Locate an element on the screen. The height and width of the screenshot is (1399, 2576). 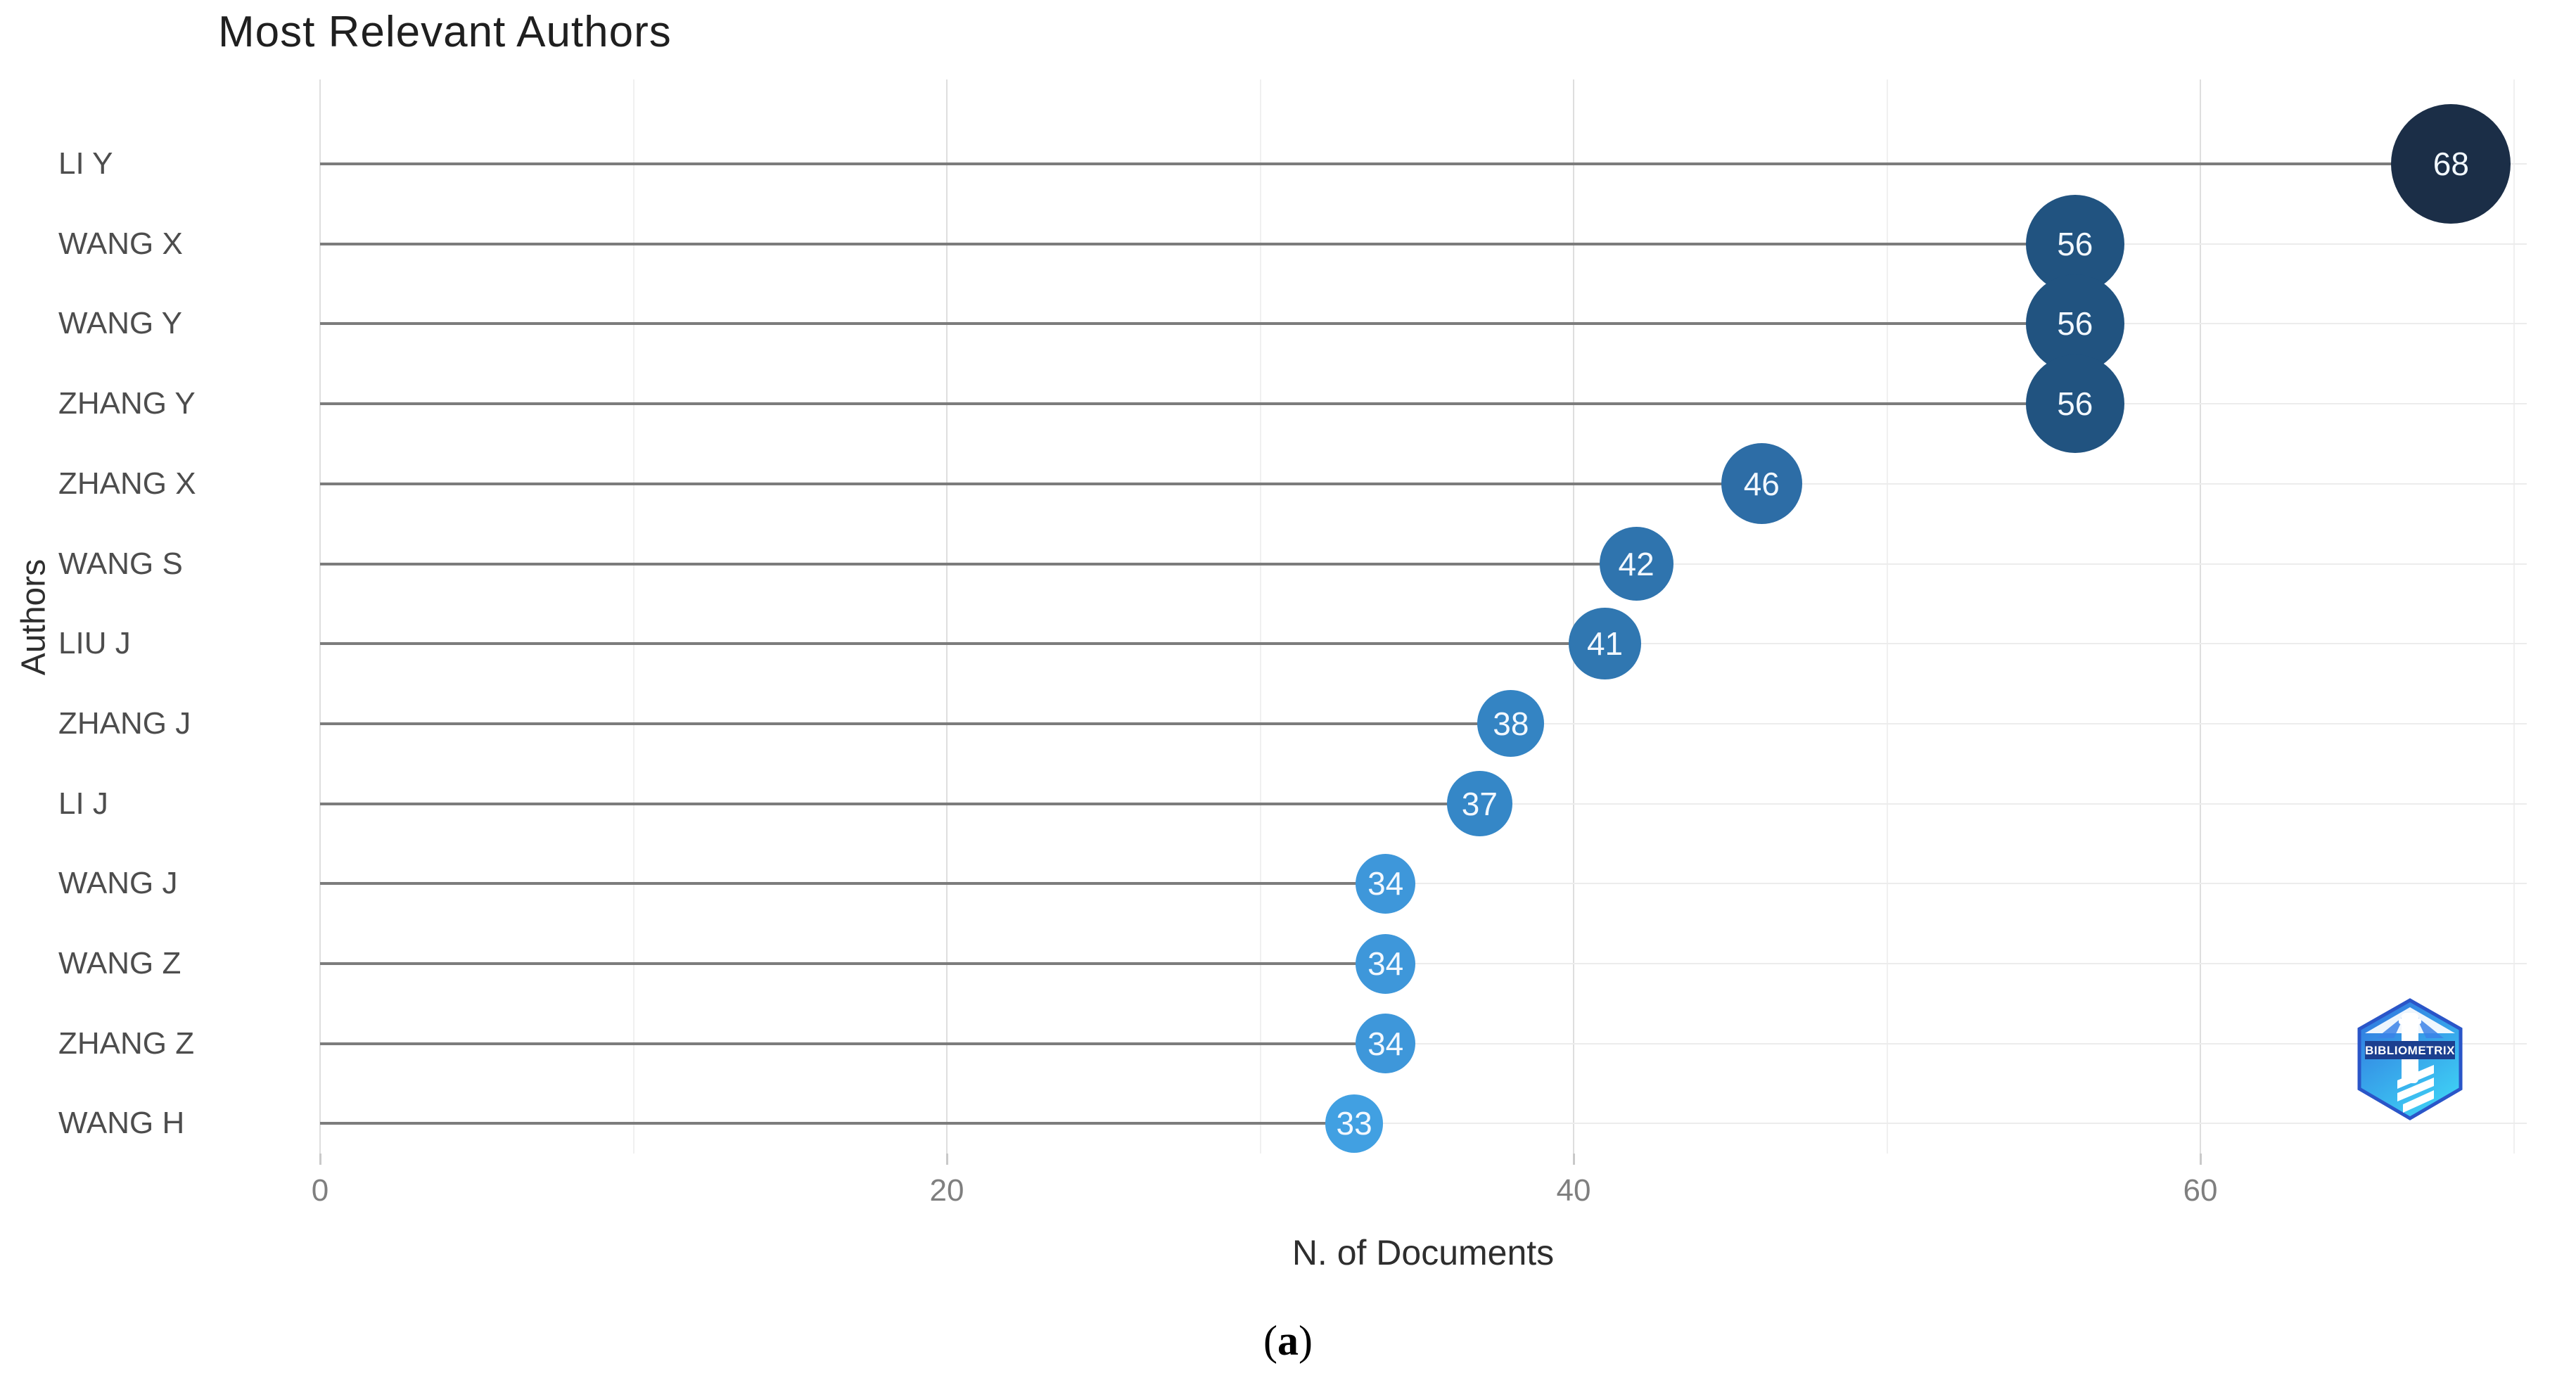
data-point-value-label: 38 is located at coordinates (1511, 723).